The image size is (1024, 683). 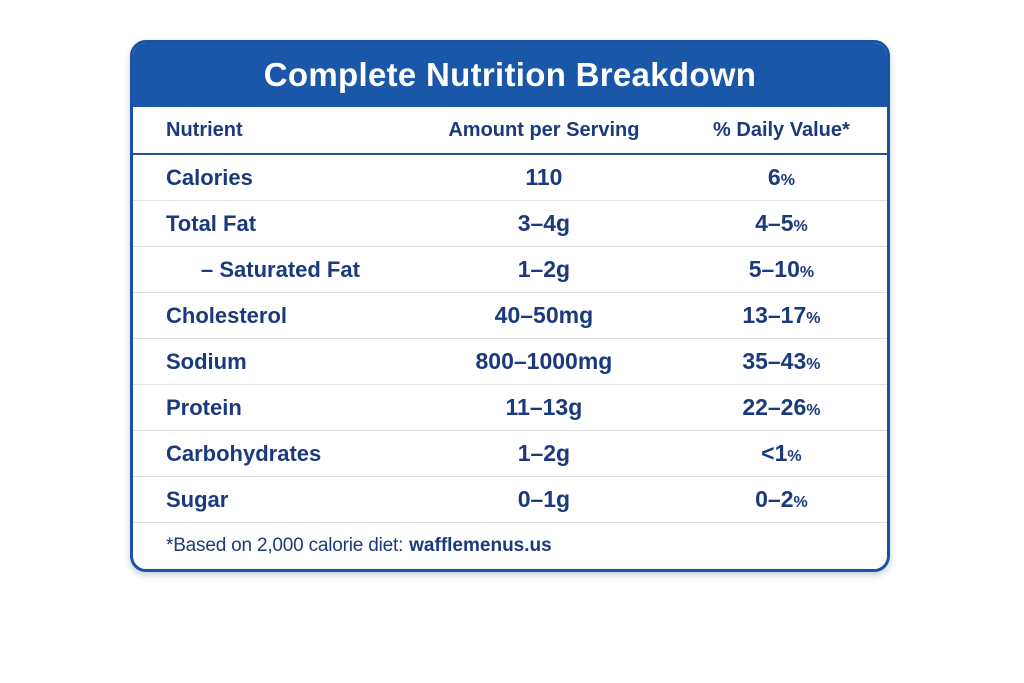 What do you see at coordinates (774, 453) in the screenshot?
I see `daily-value-number: <1` at bounding box center [774, 453].